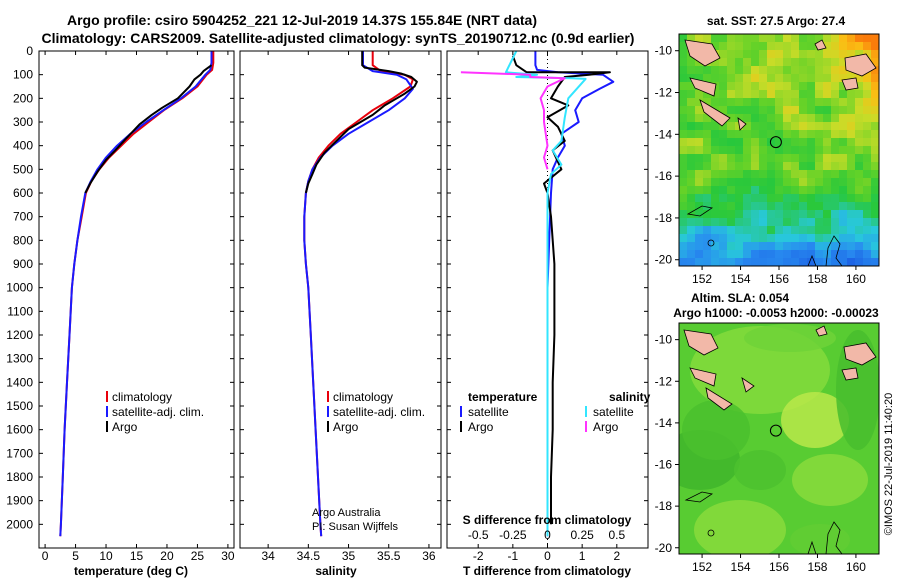  Describe the element at coordinates (664, 506) in the screenshot. I see `lat-tick-label: -18` at that location.